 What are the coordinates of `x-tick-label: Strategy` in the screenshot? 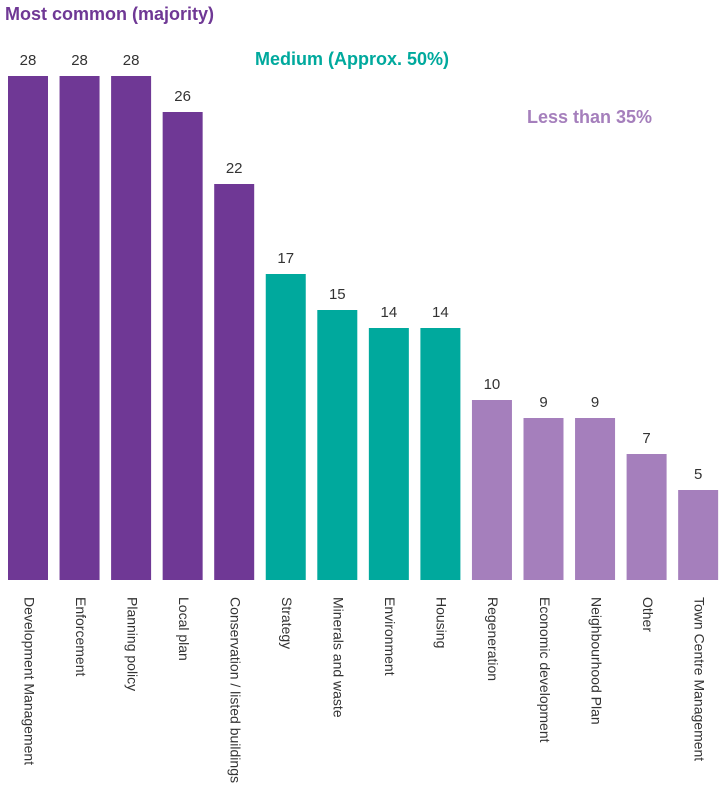 It's located at (287, 623).